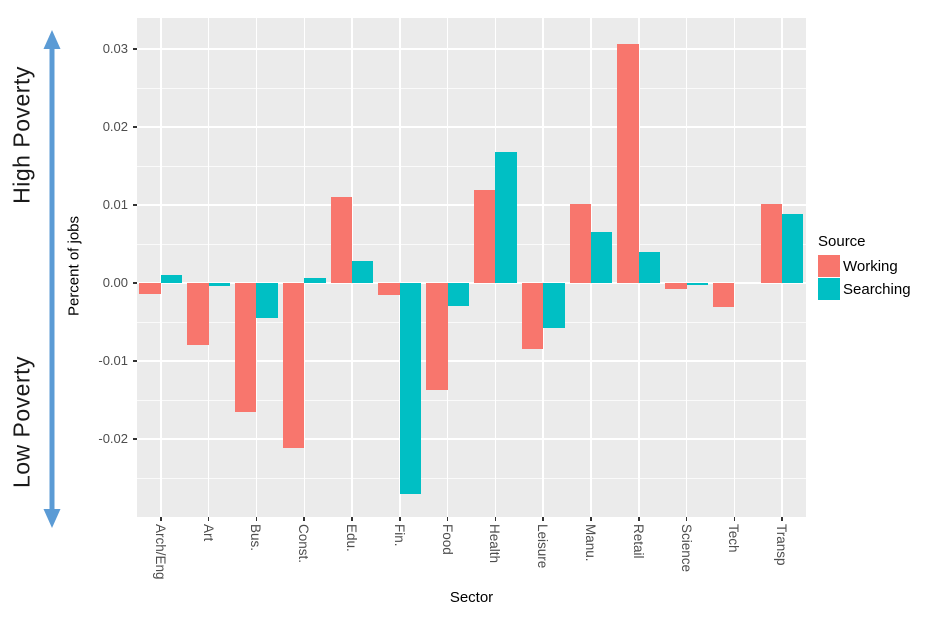 The width and height of the screenshot is (928, 625). What do you see at coordinates (341, 240) in the screenshot?
I see `bar-working-edu` at bounding box center [341, 240].